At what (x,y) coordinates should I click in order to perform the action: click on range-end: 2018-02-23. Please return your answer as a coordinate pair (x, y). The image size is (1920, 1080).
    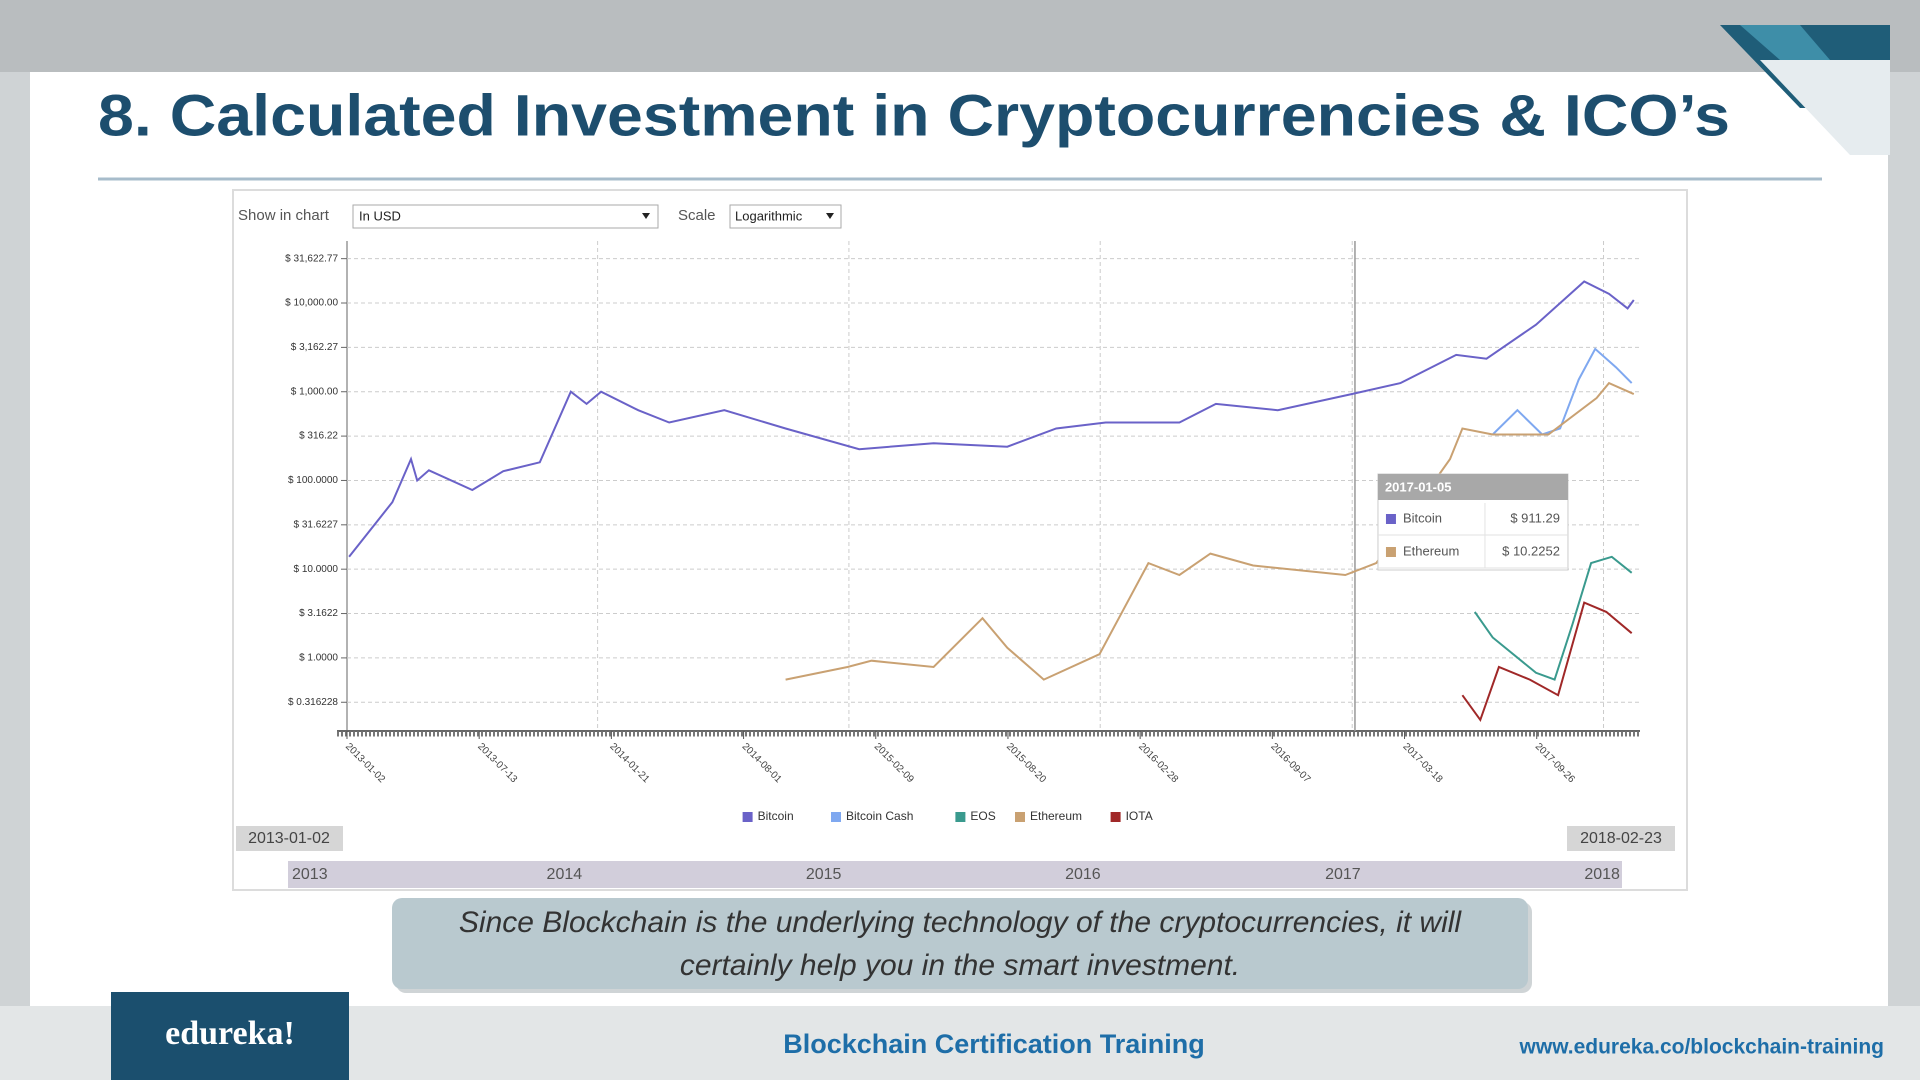
    Looking at the image, I should click on (1621, 838).